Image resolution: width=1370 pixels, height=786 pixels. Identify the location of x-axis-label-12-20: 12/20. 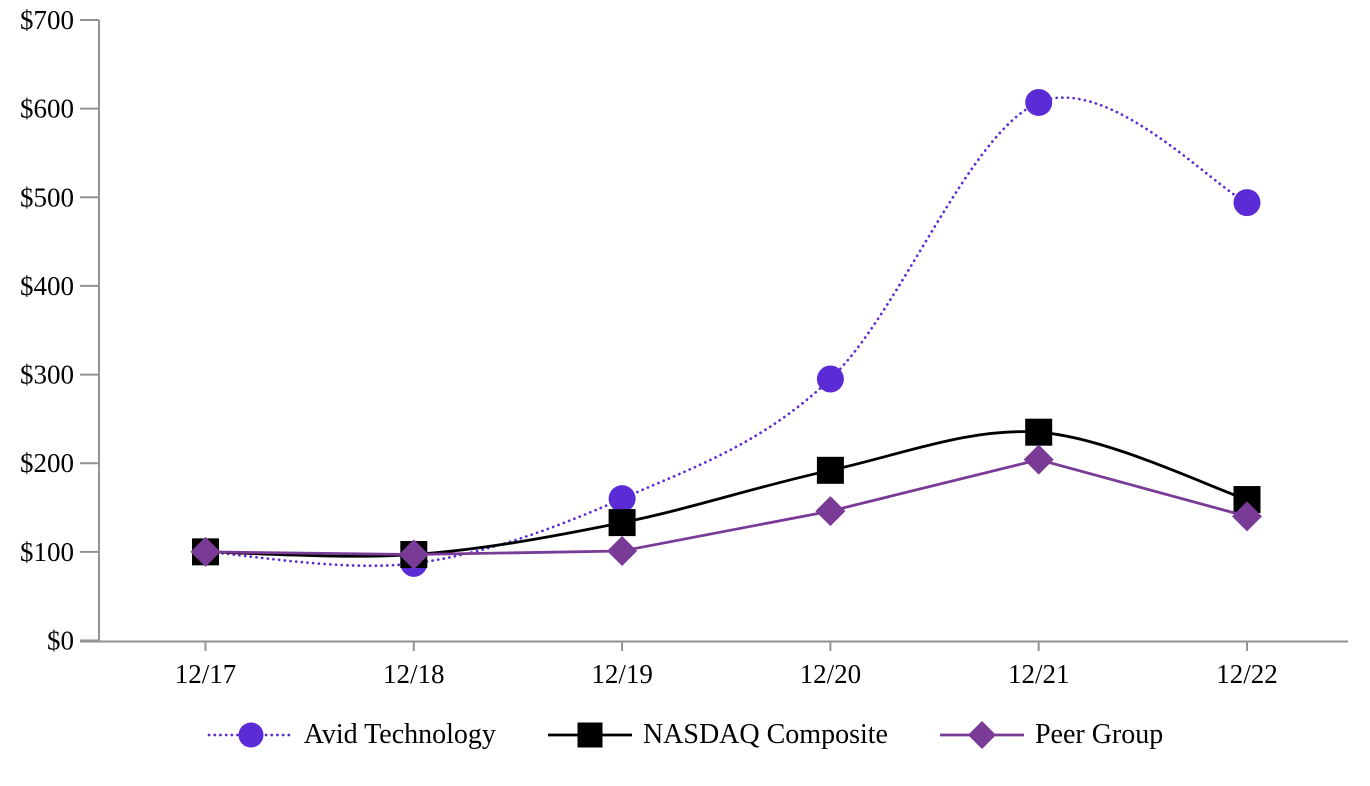
(831, 674).